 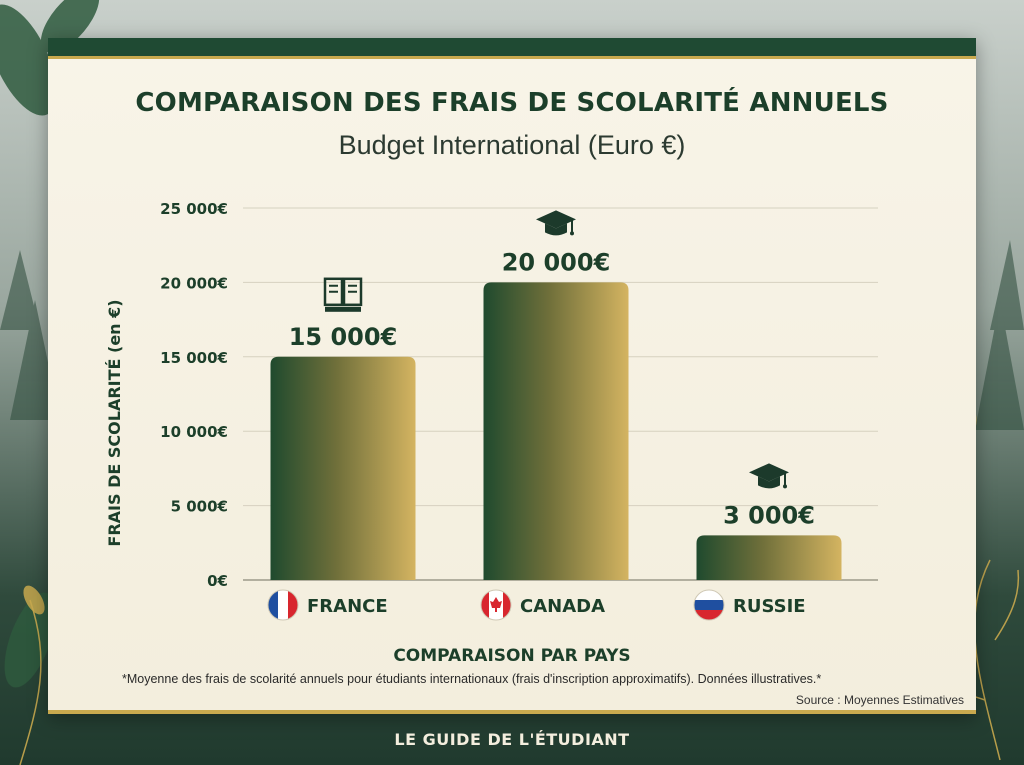 I want to click on x-axis-title: COMPARAISON PAR PAYS, so click(x=512, y=656).